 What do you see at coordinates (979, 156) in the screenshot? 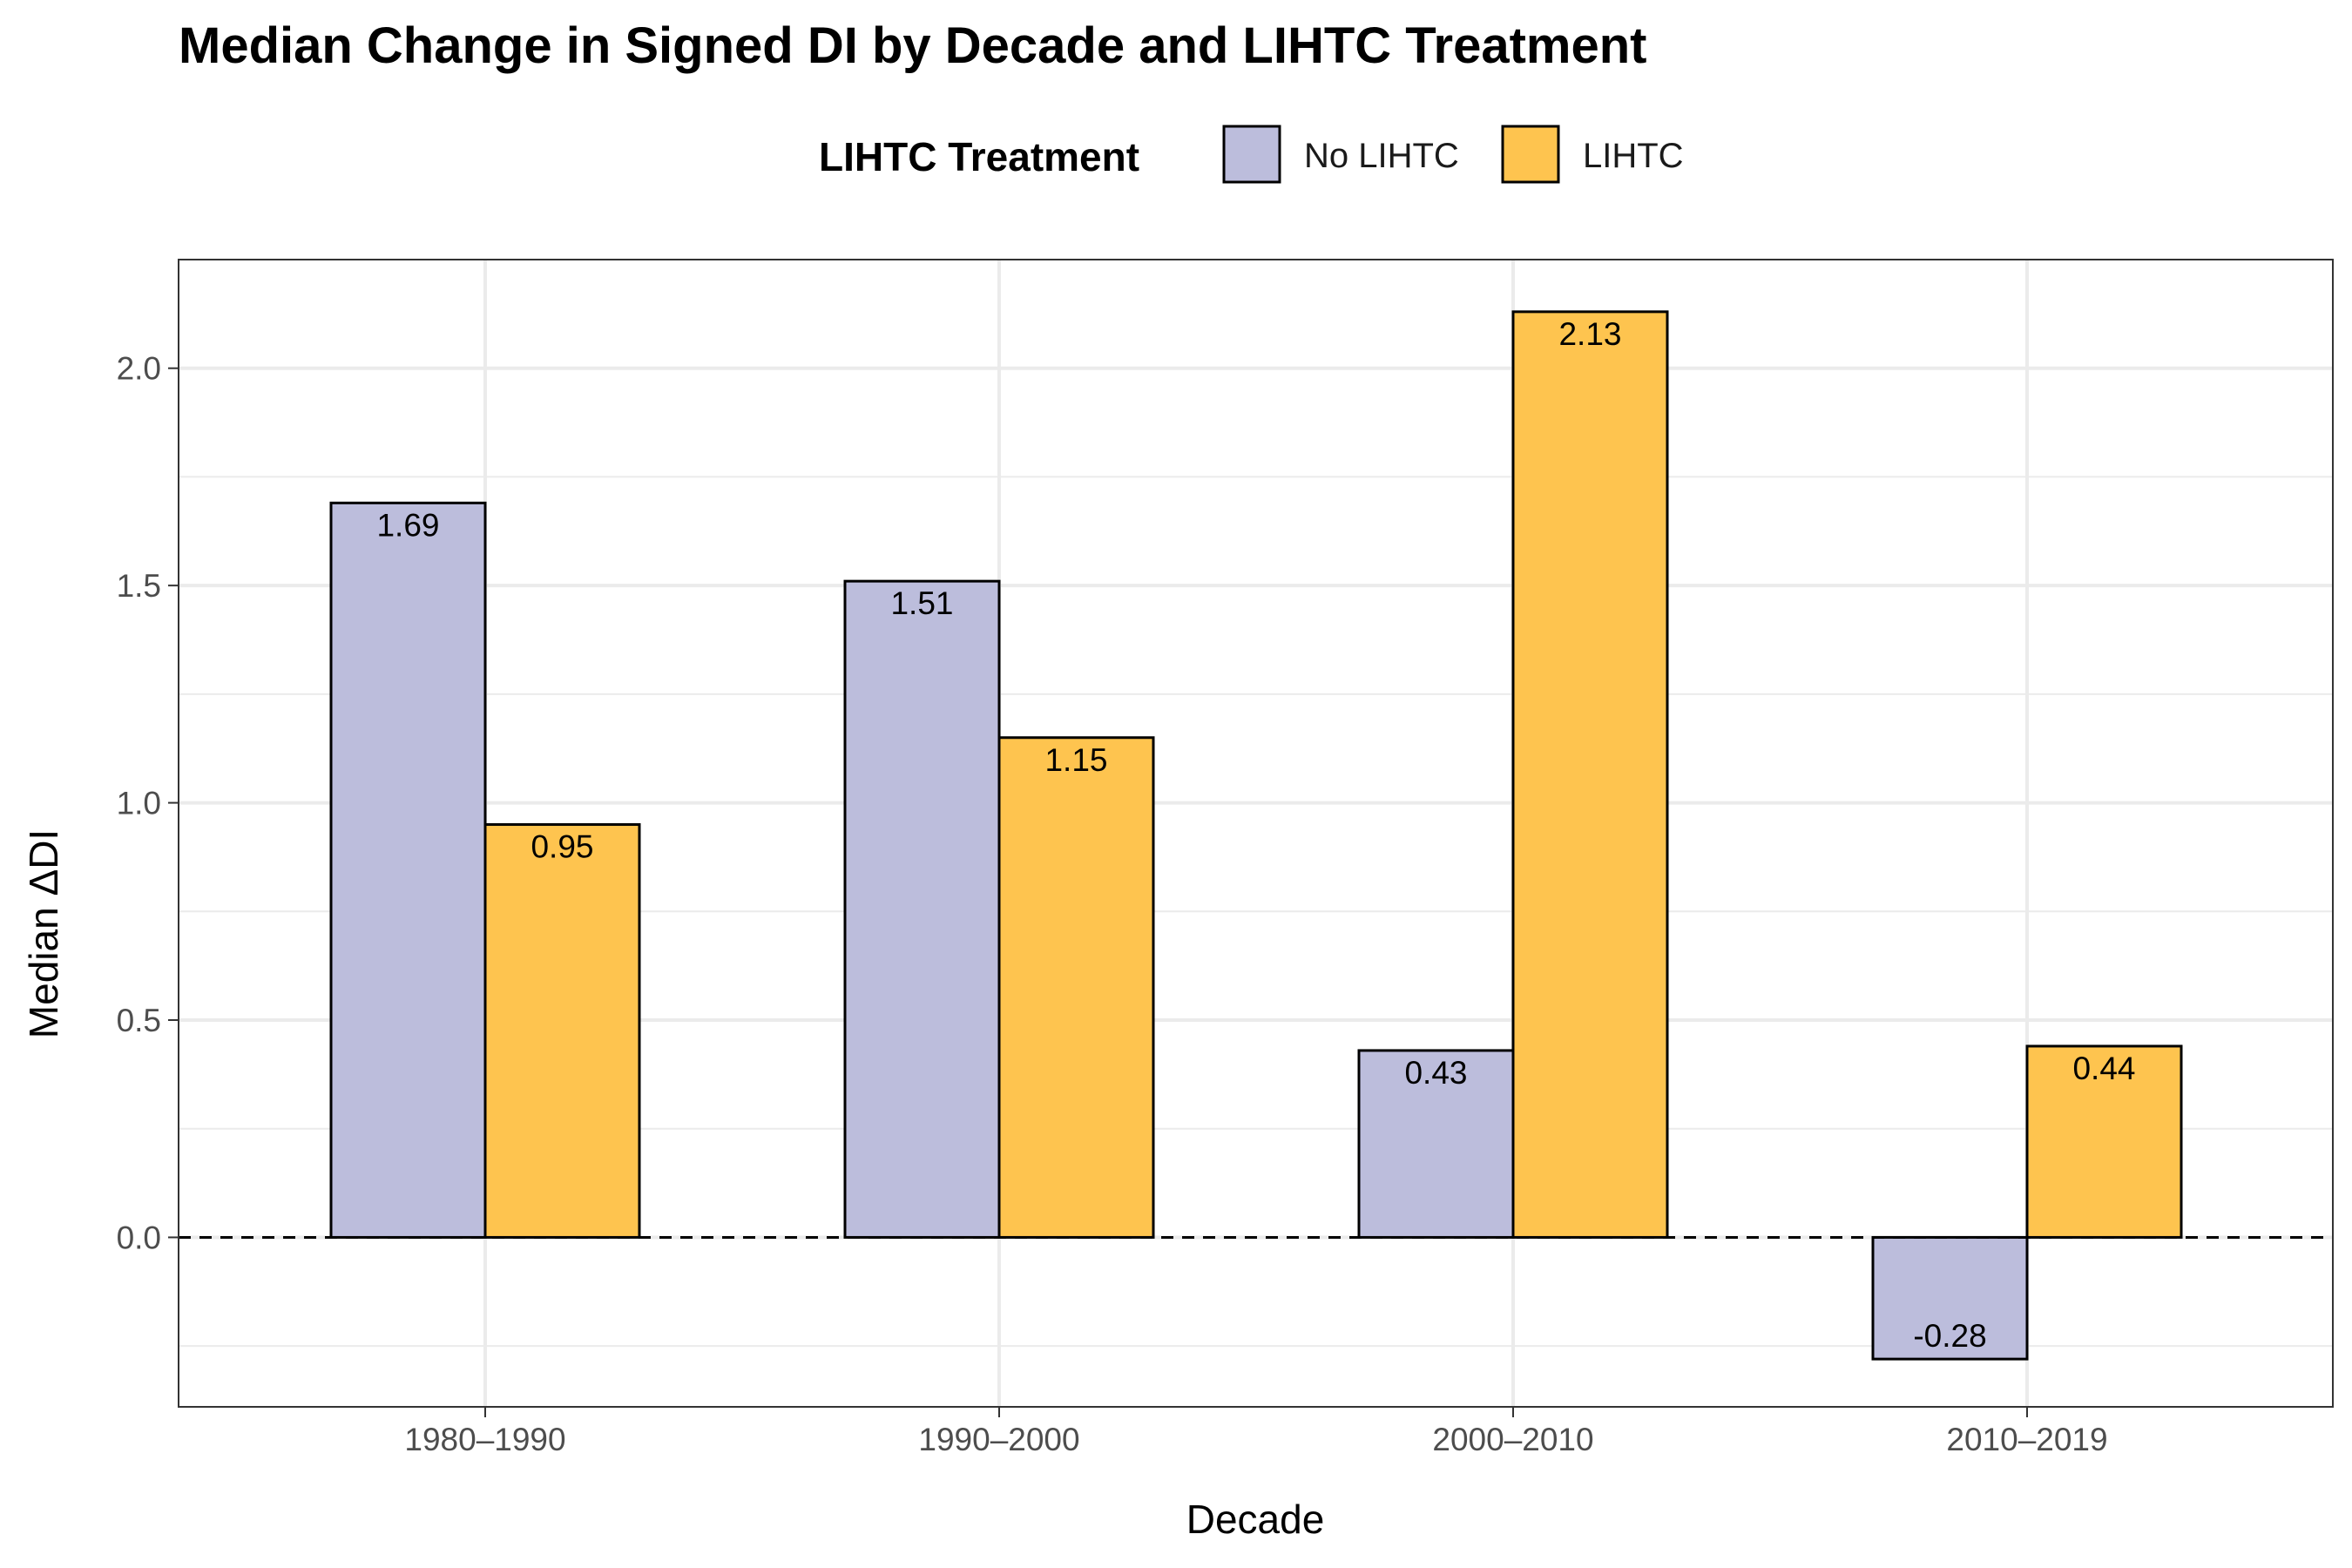
I see `legend-title: LIHTC Treatment` at bounding box center [979, 156].